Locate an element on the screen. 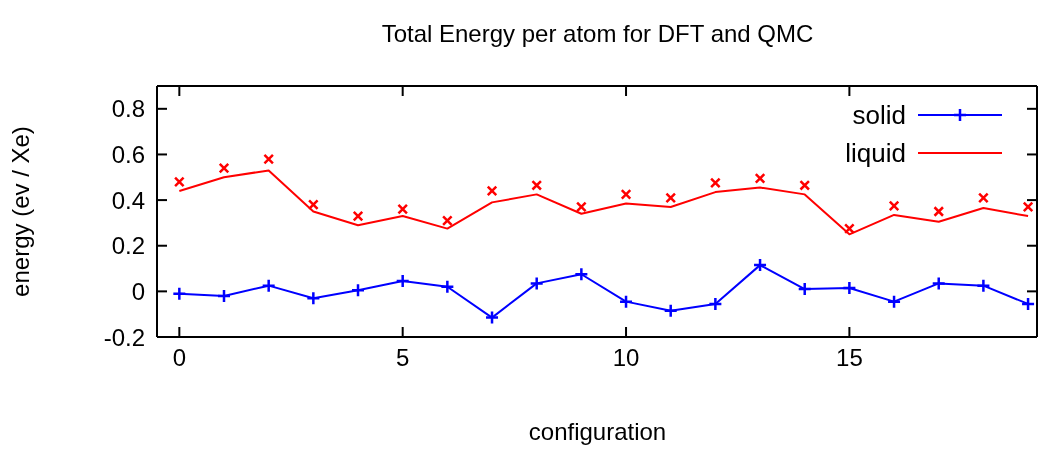 This screenshot has height=456, width=1047. legend-label: solid is located at coordinates (879, 115).